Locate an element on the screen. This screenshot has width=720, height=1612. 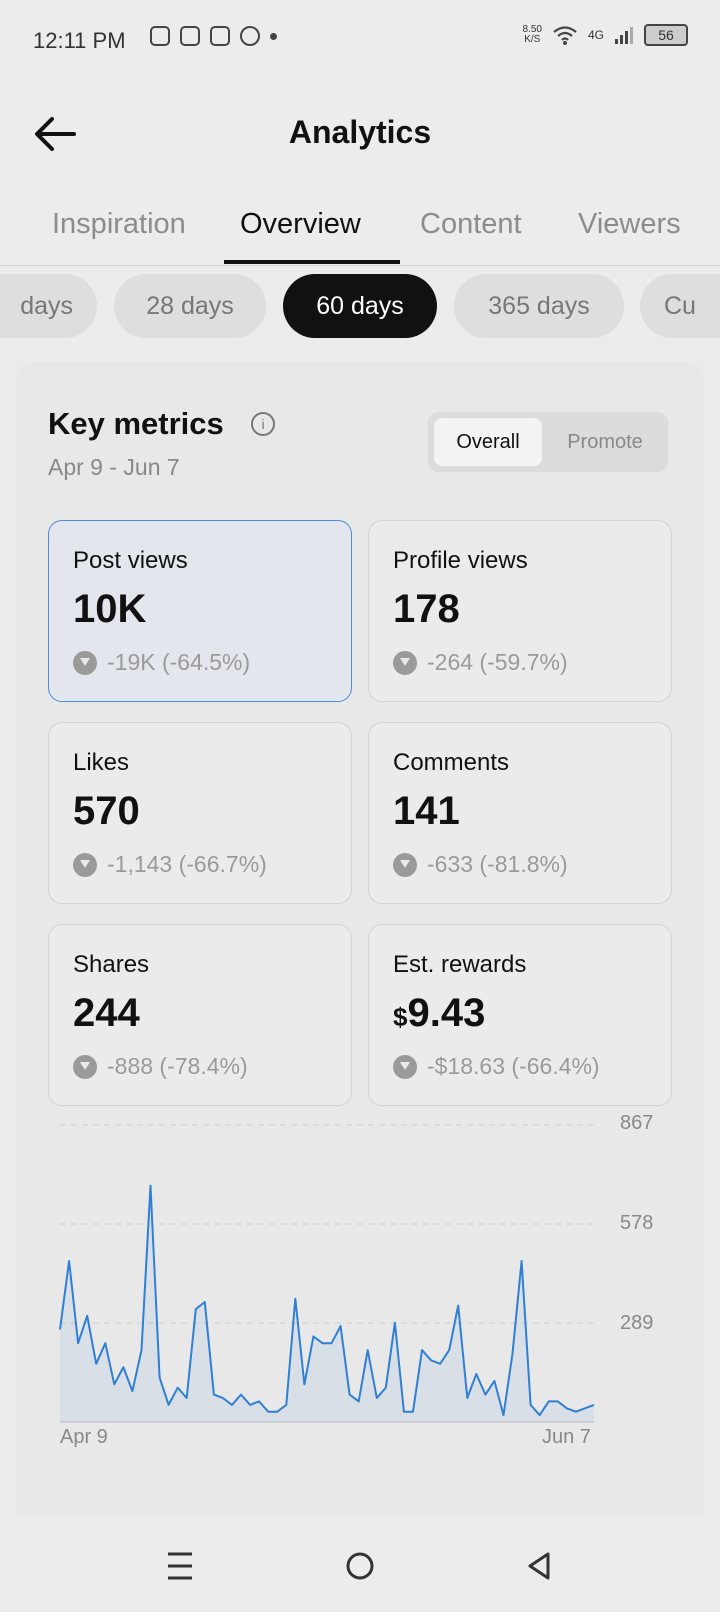
metric-likes: Likes 570 -1,143 (-66.7%) is located at coordinates (200, 813).